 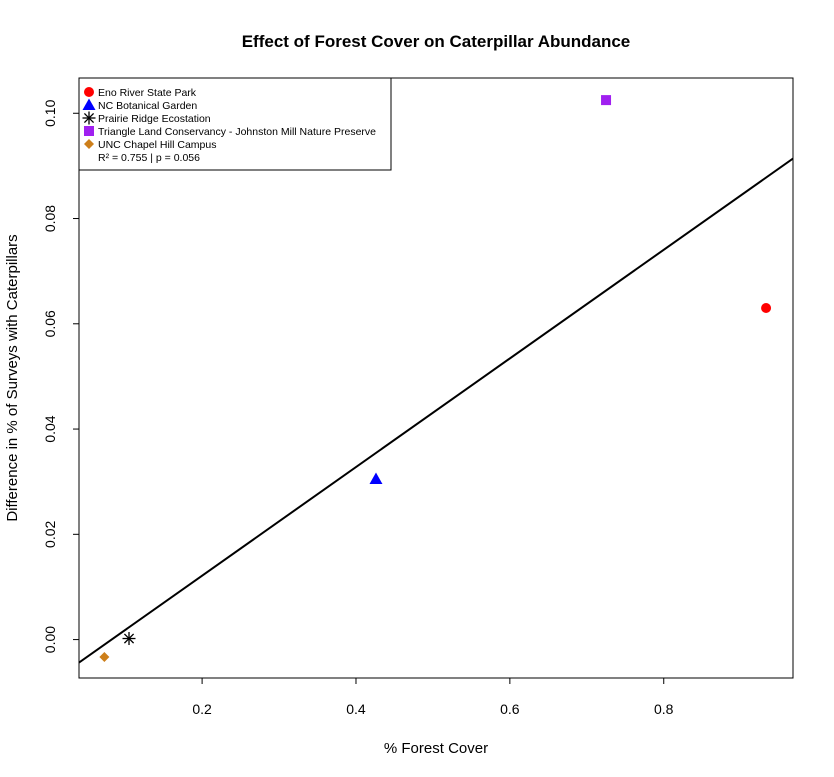 I want to click on y-axis: 0.00 0.02 0.04 0.06 0.08 0.10, so click(x=60, y=376).